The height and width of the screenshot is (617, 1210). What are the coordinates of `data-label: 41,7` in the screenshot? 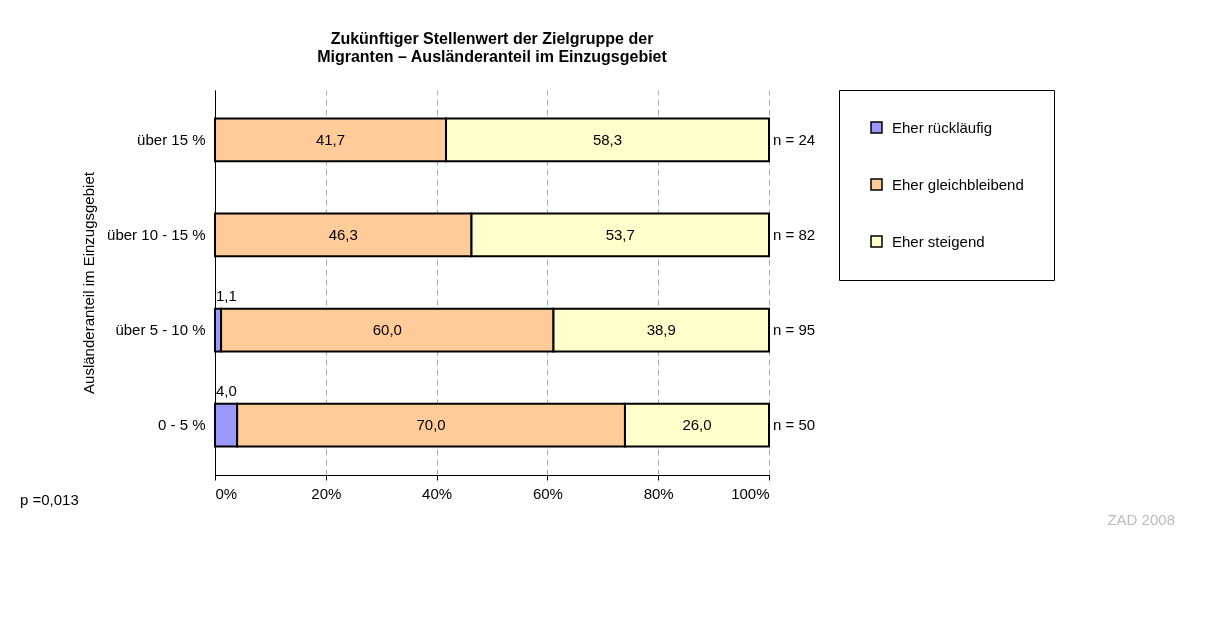 It's located at (330, 139).